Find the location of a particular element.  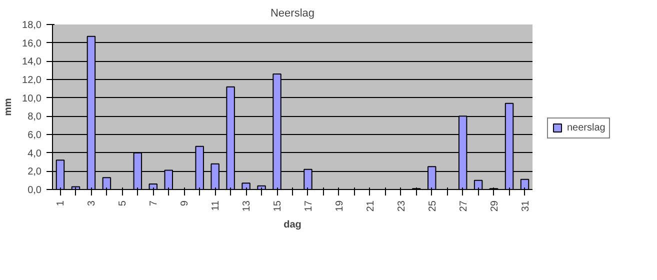

x-tick-label: 15 is located at coordinates (278, 206).